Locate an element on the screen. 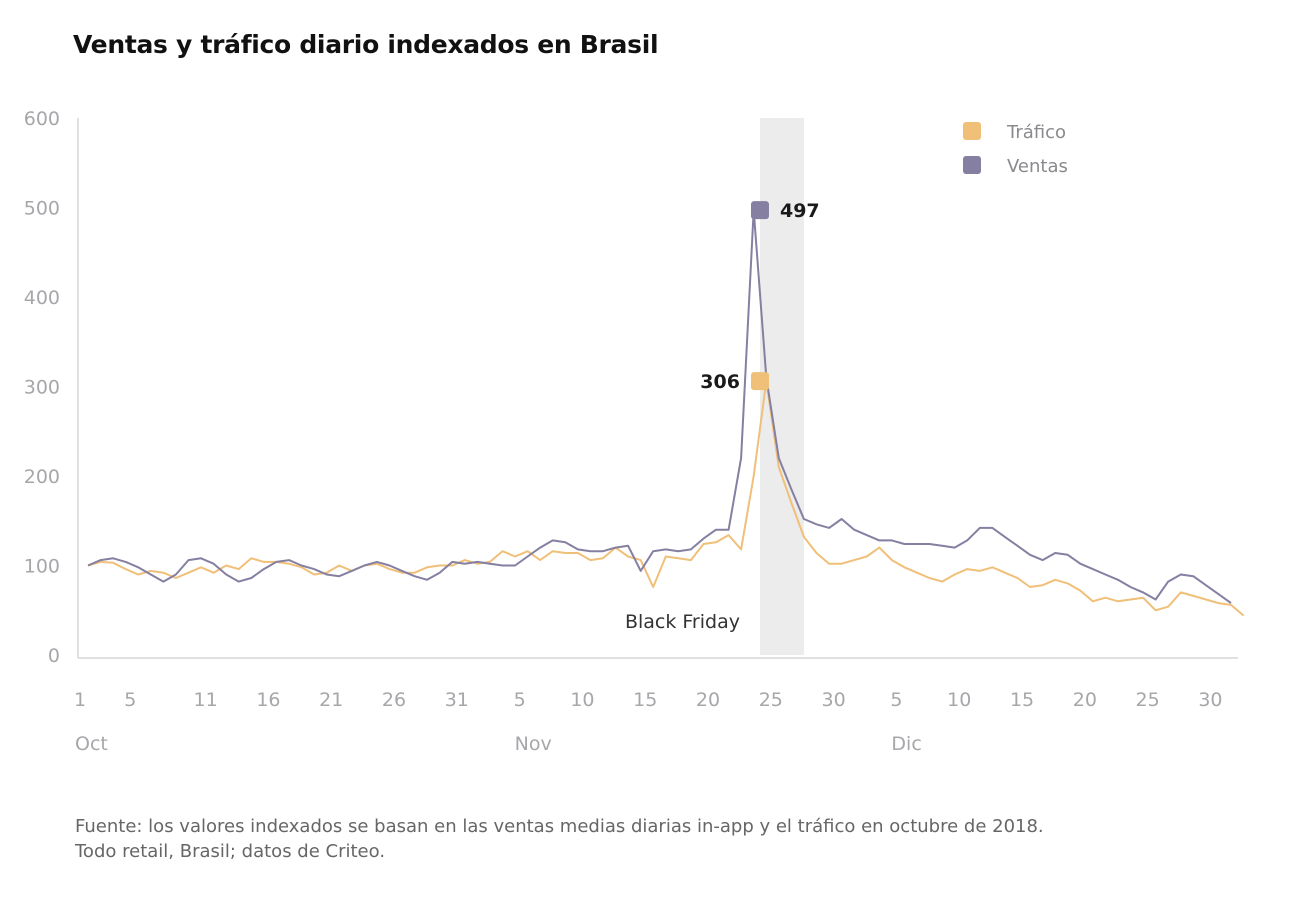 The image size is (1294, 897). peak-label-0: 497 is located at coordinates (800, 211).